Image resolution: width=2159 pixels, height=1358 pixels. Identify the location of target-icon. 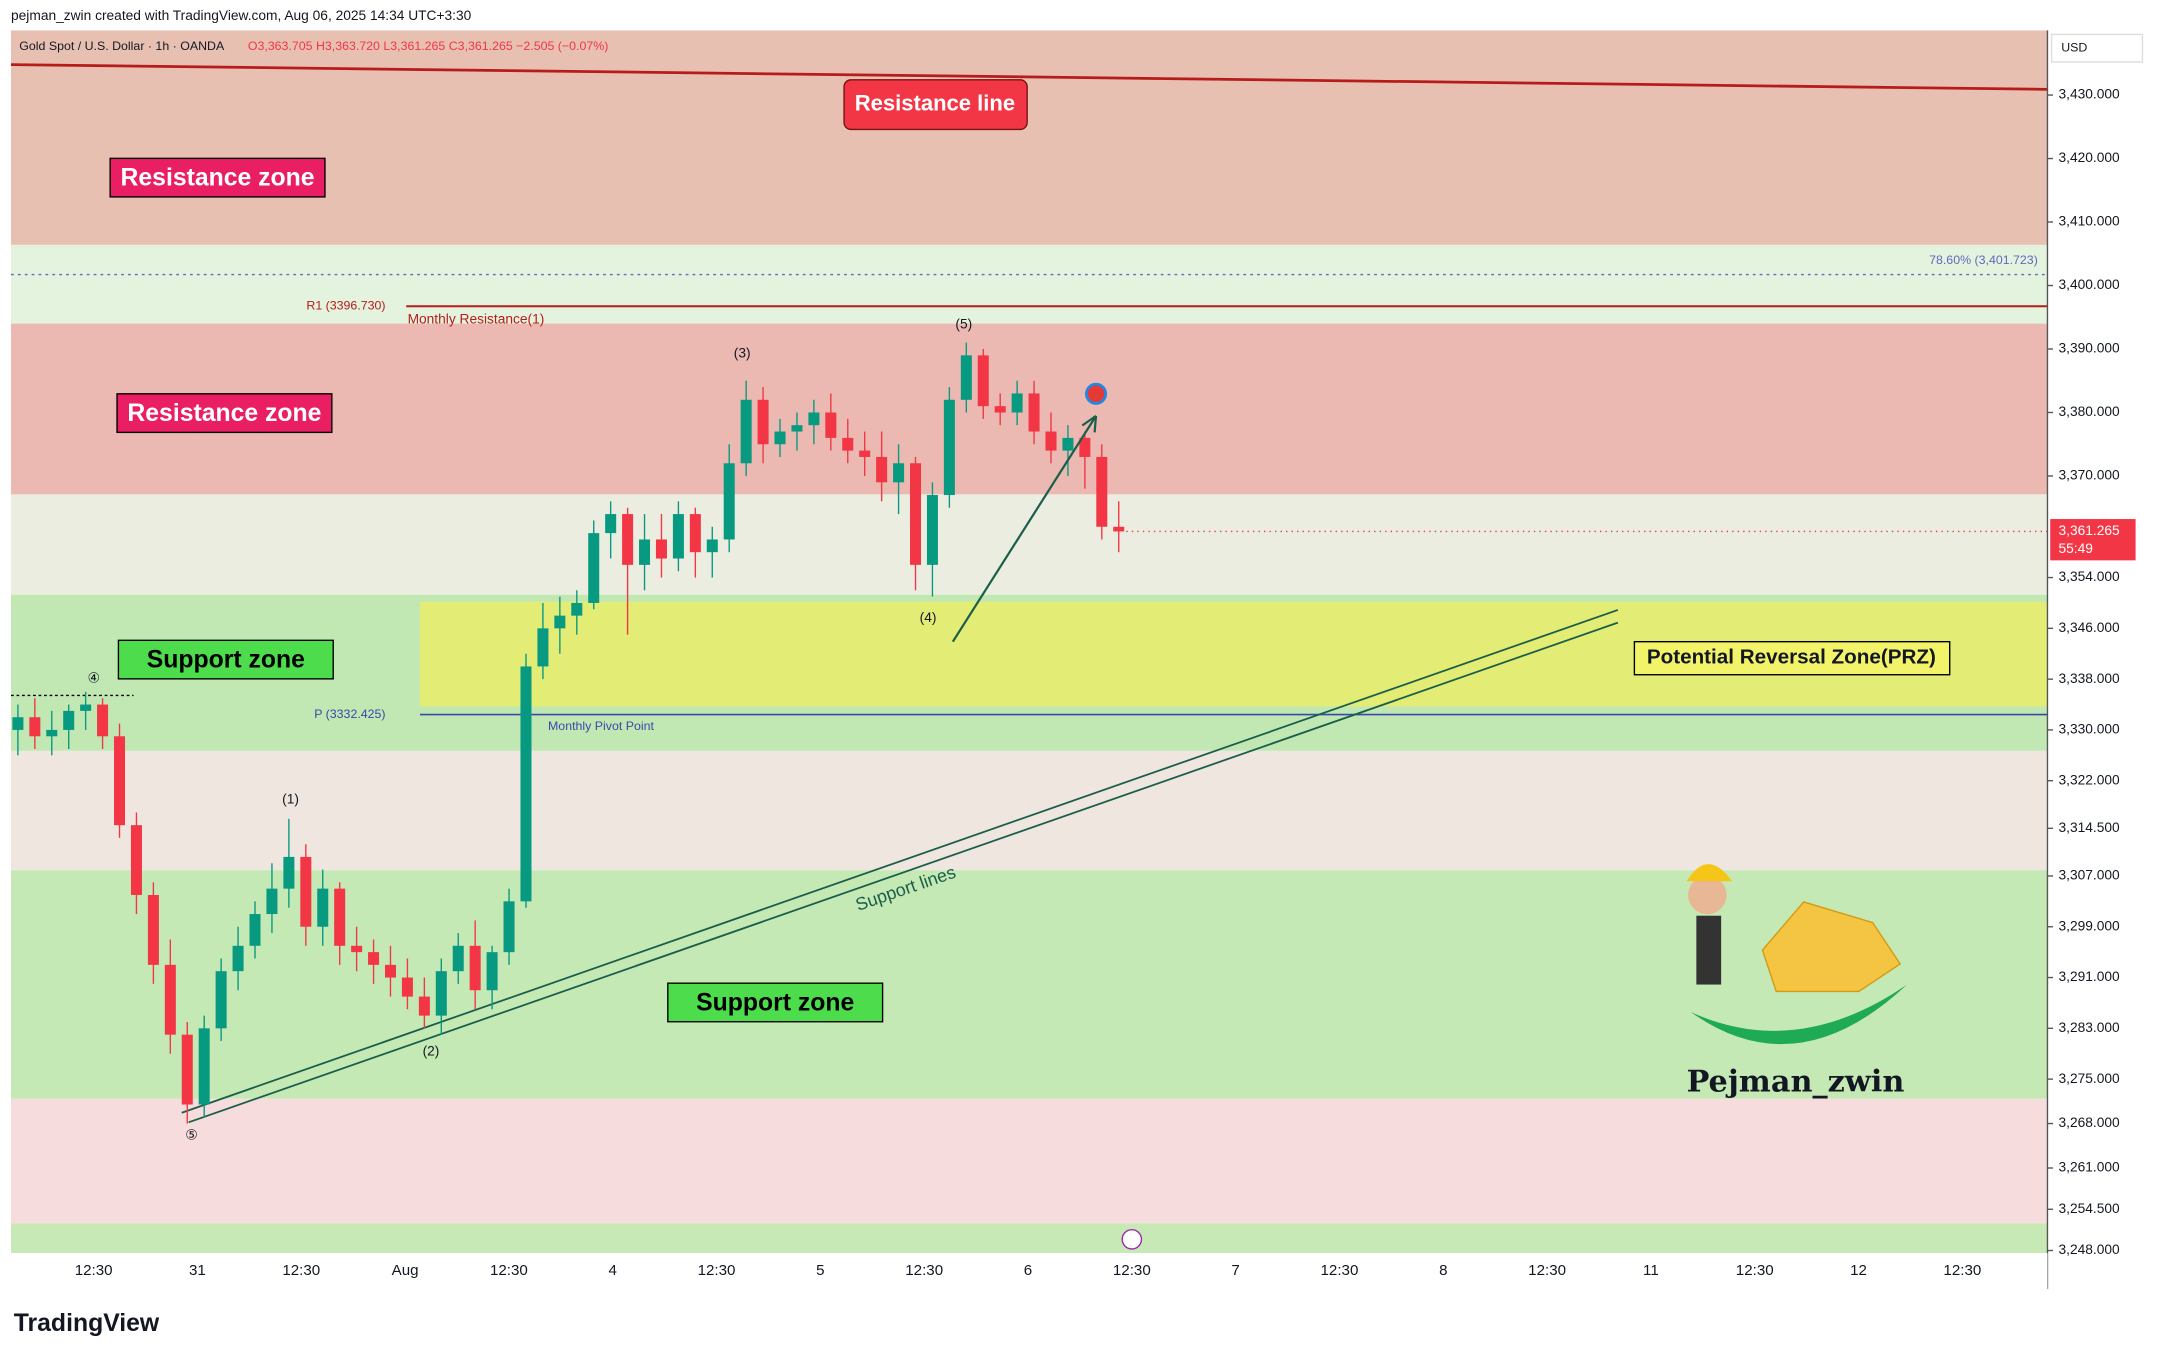
(1096, 393).